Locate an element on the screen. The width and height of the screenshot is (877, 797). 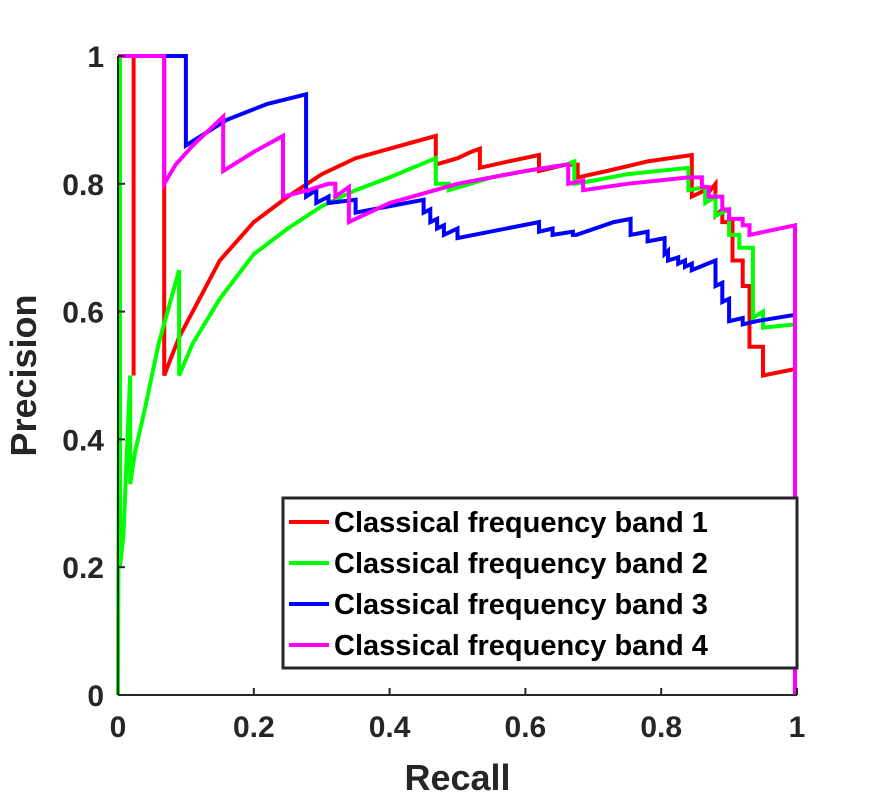
x-tick-label: 1 is located at coordinates (797, 727).